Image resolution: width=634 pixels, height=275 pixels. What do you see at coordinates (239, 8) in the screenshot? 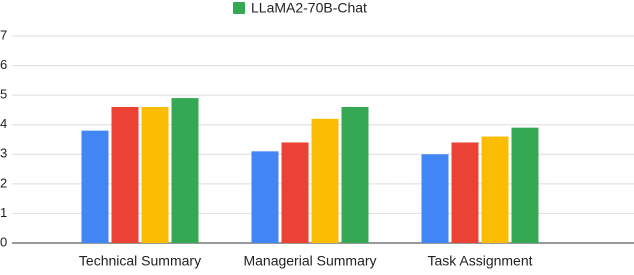
I see `legend-swatch` at bounding box center [239, 8].